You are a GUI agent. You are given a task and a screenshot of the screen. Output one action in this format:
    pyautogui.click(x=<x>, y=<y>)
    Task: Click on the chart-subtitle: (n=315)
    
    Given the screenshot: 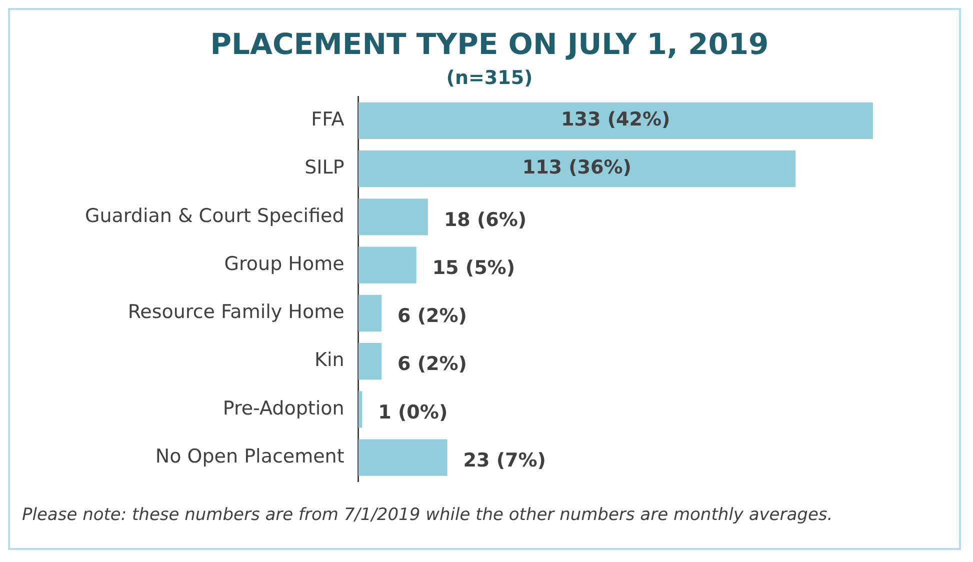 What is the action you would take?
    pyautogui.click(x=489, y=78)
    